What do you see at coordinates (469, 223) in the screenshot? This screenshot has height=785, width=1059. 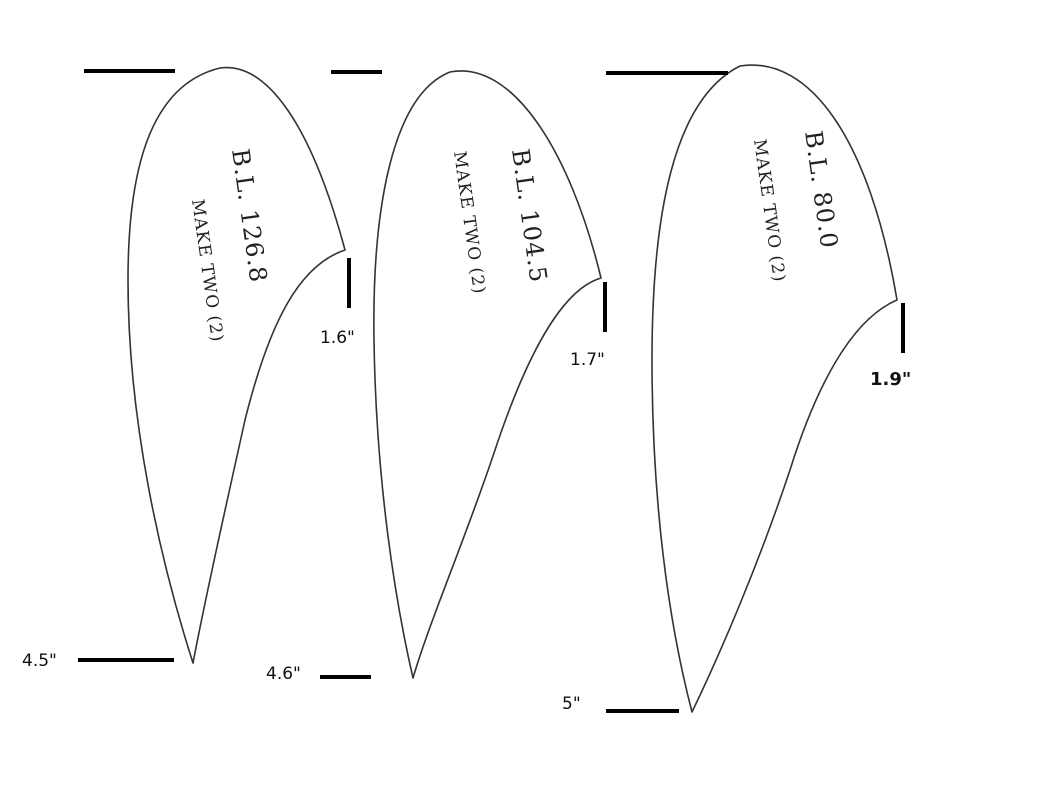 I see `quantity-label-2: MAKE TWO (2)` at bounding box center [469, 223].